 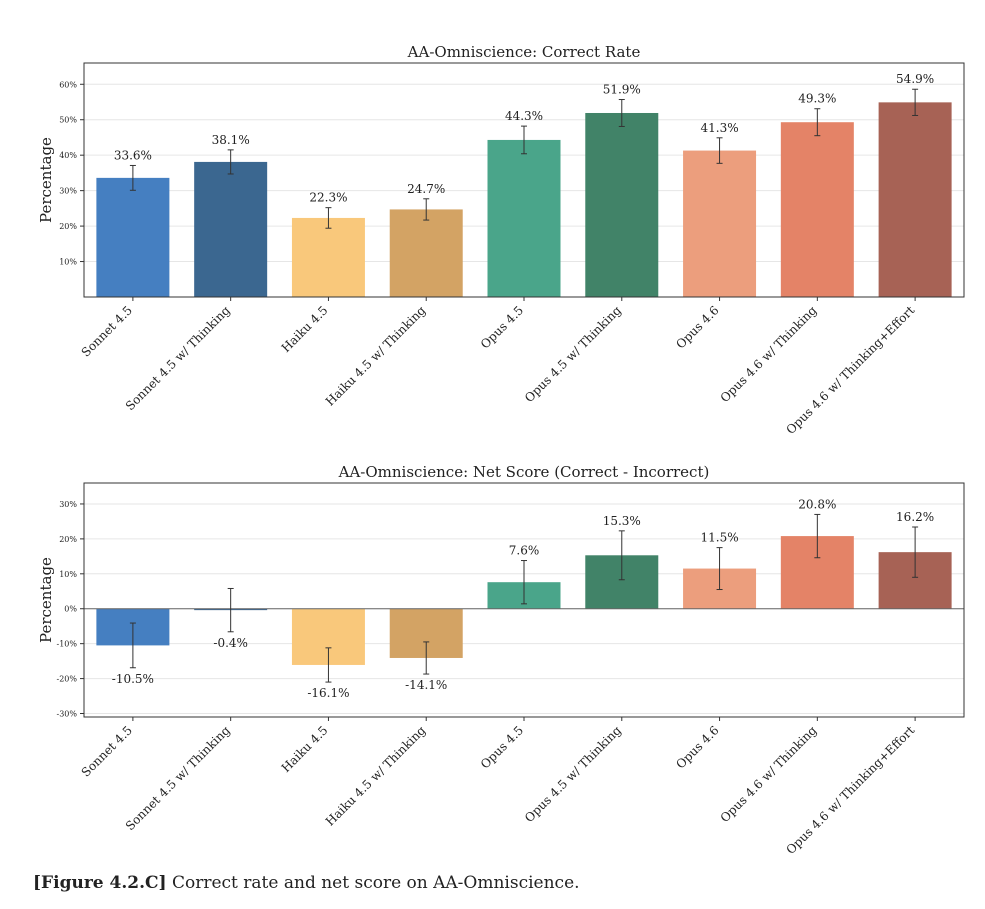 What do you see at coordinates (230, 643) in the screenshot?
I see `data-label: -0.4%` at bounding box center [230, 643].